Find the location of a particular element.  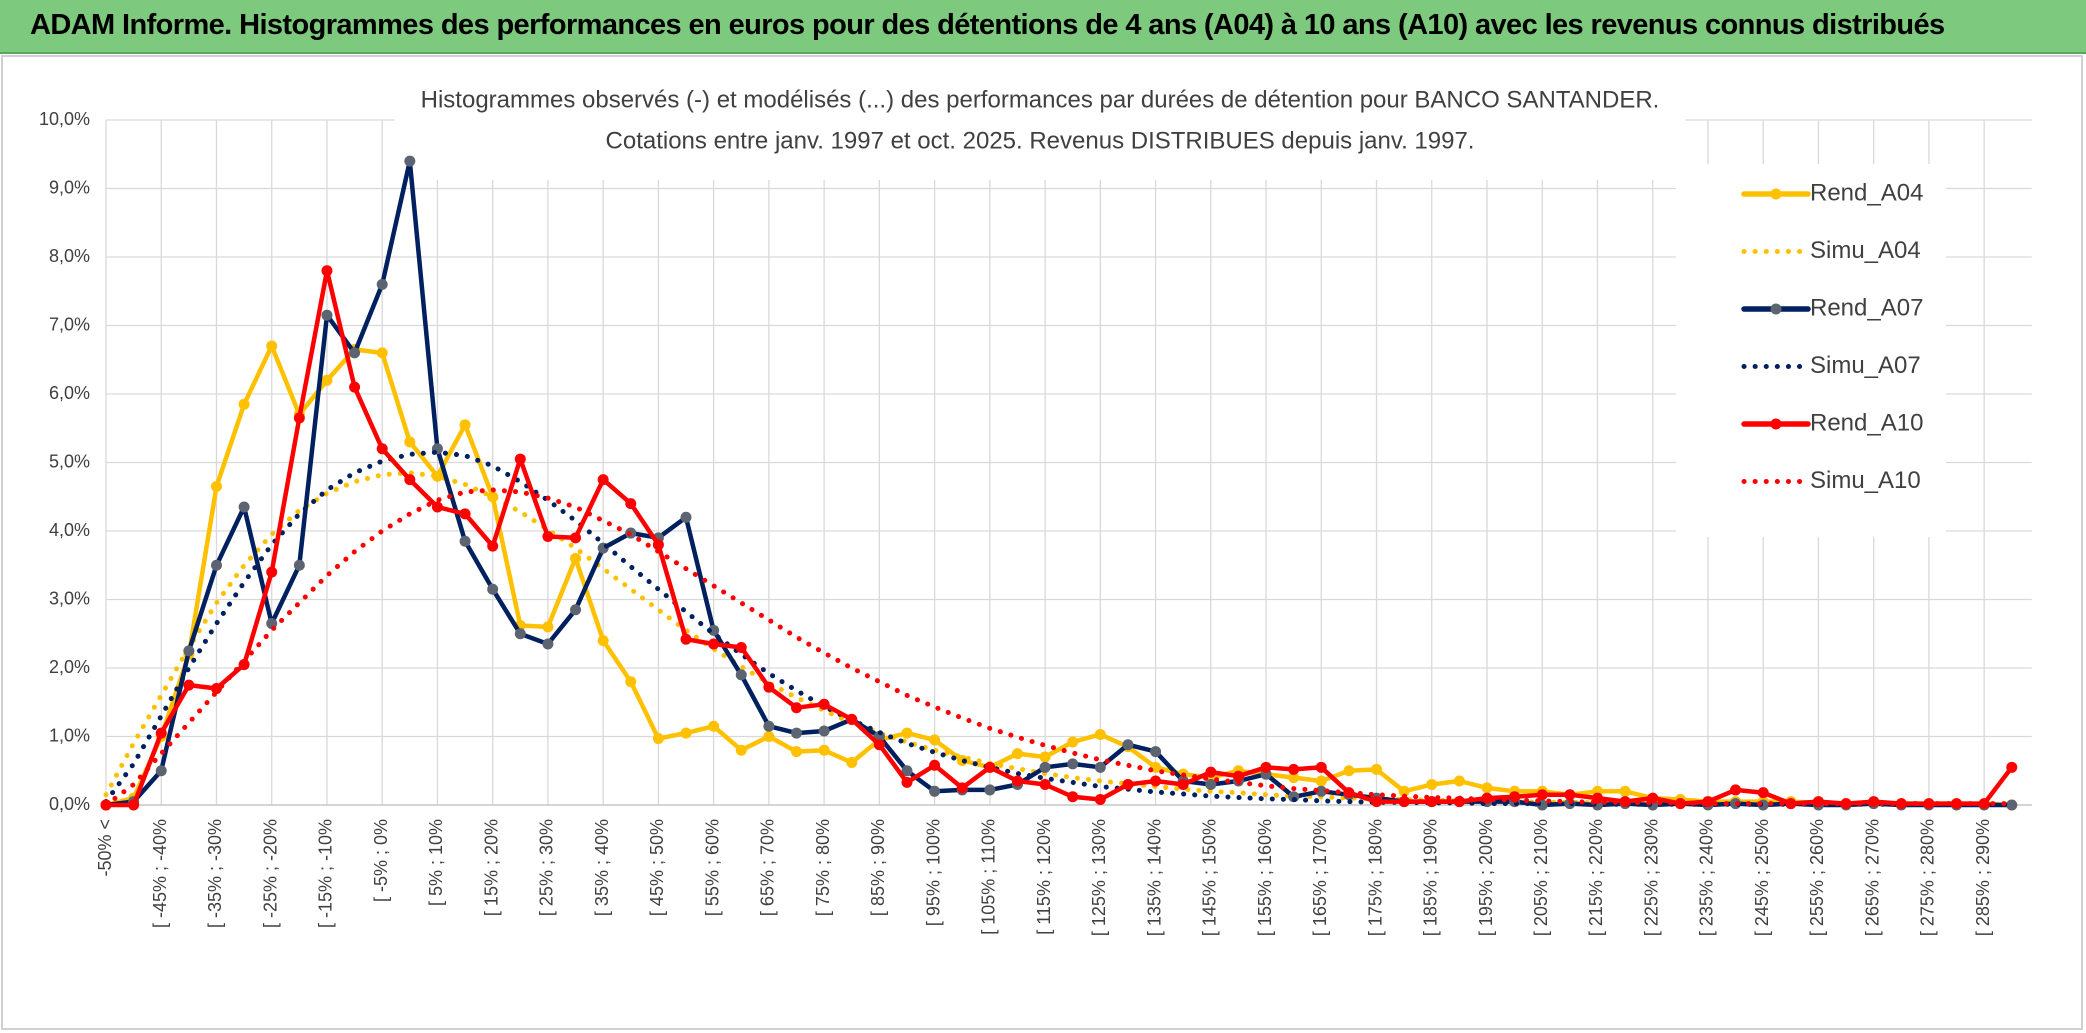

x-tick-label: [ 215% ; 220% is located at coordinates (1596, 877).